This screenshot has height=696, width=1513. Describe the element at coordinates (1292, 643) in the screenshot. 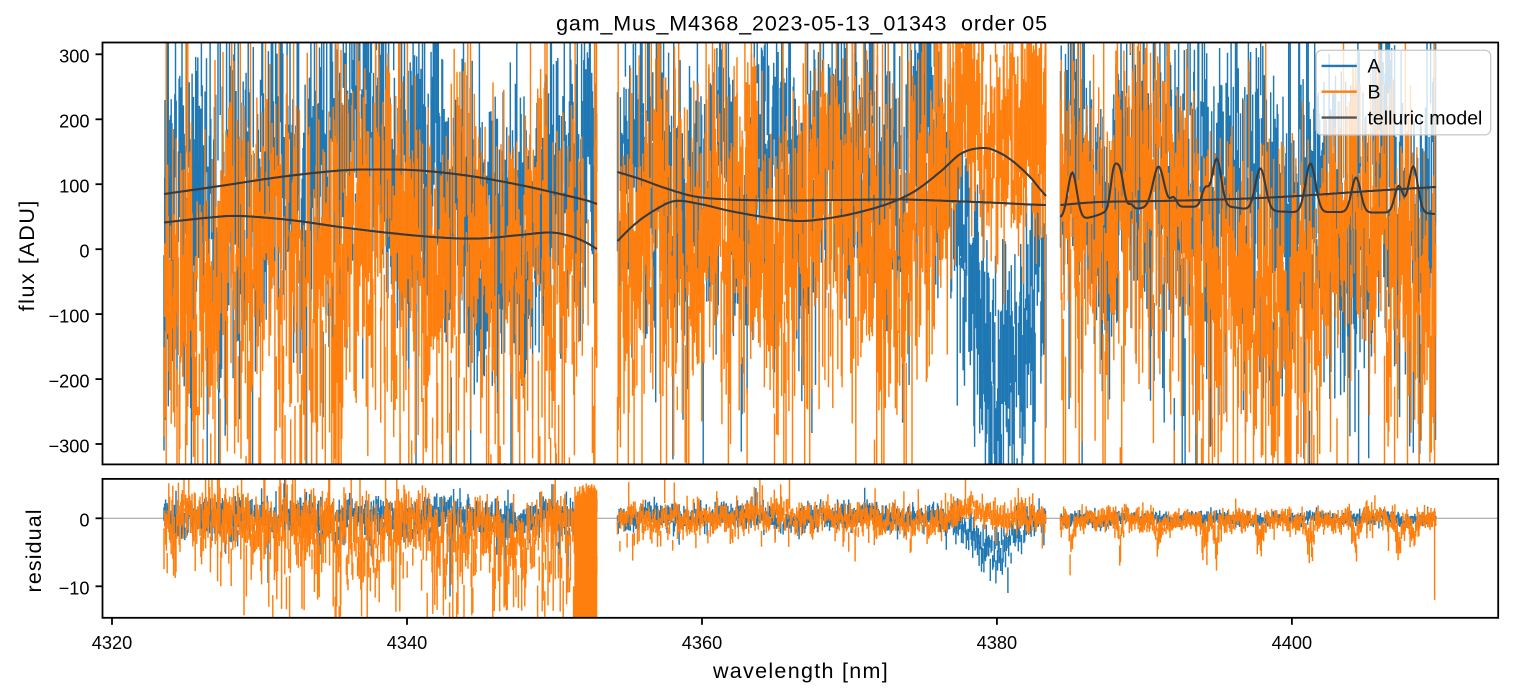

I see `svg-text: 4400` at that location.